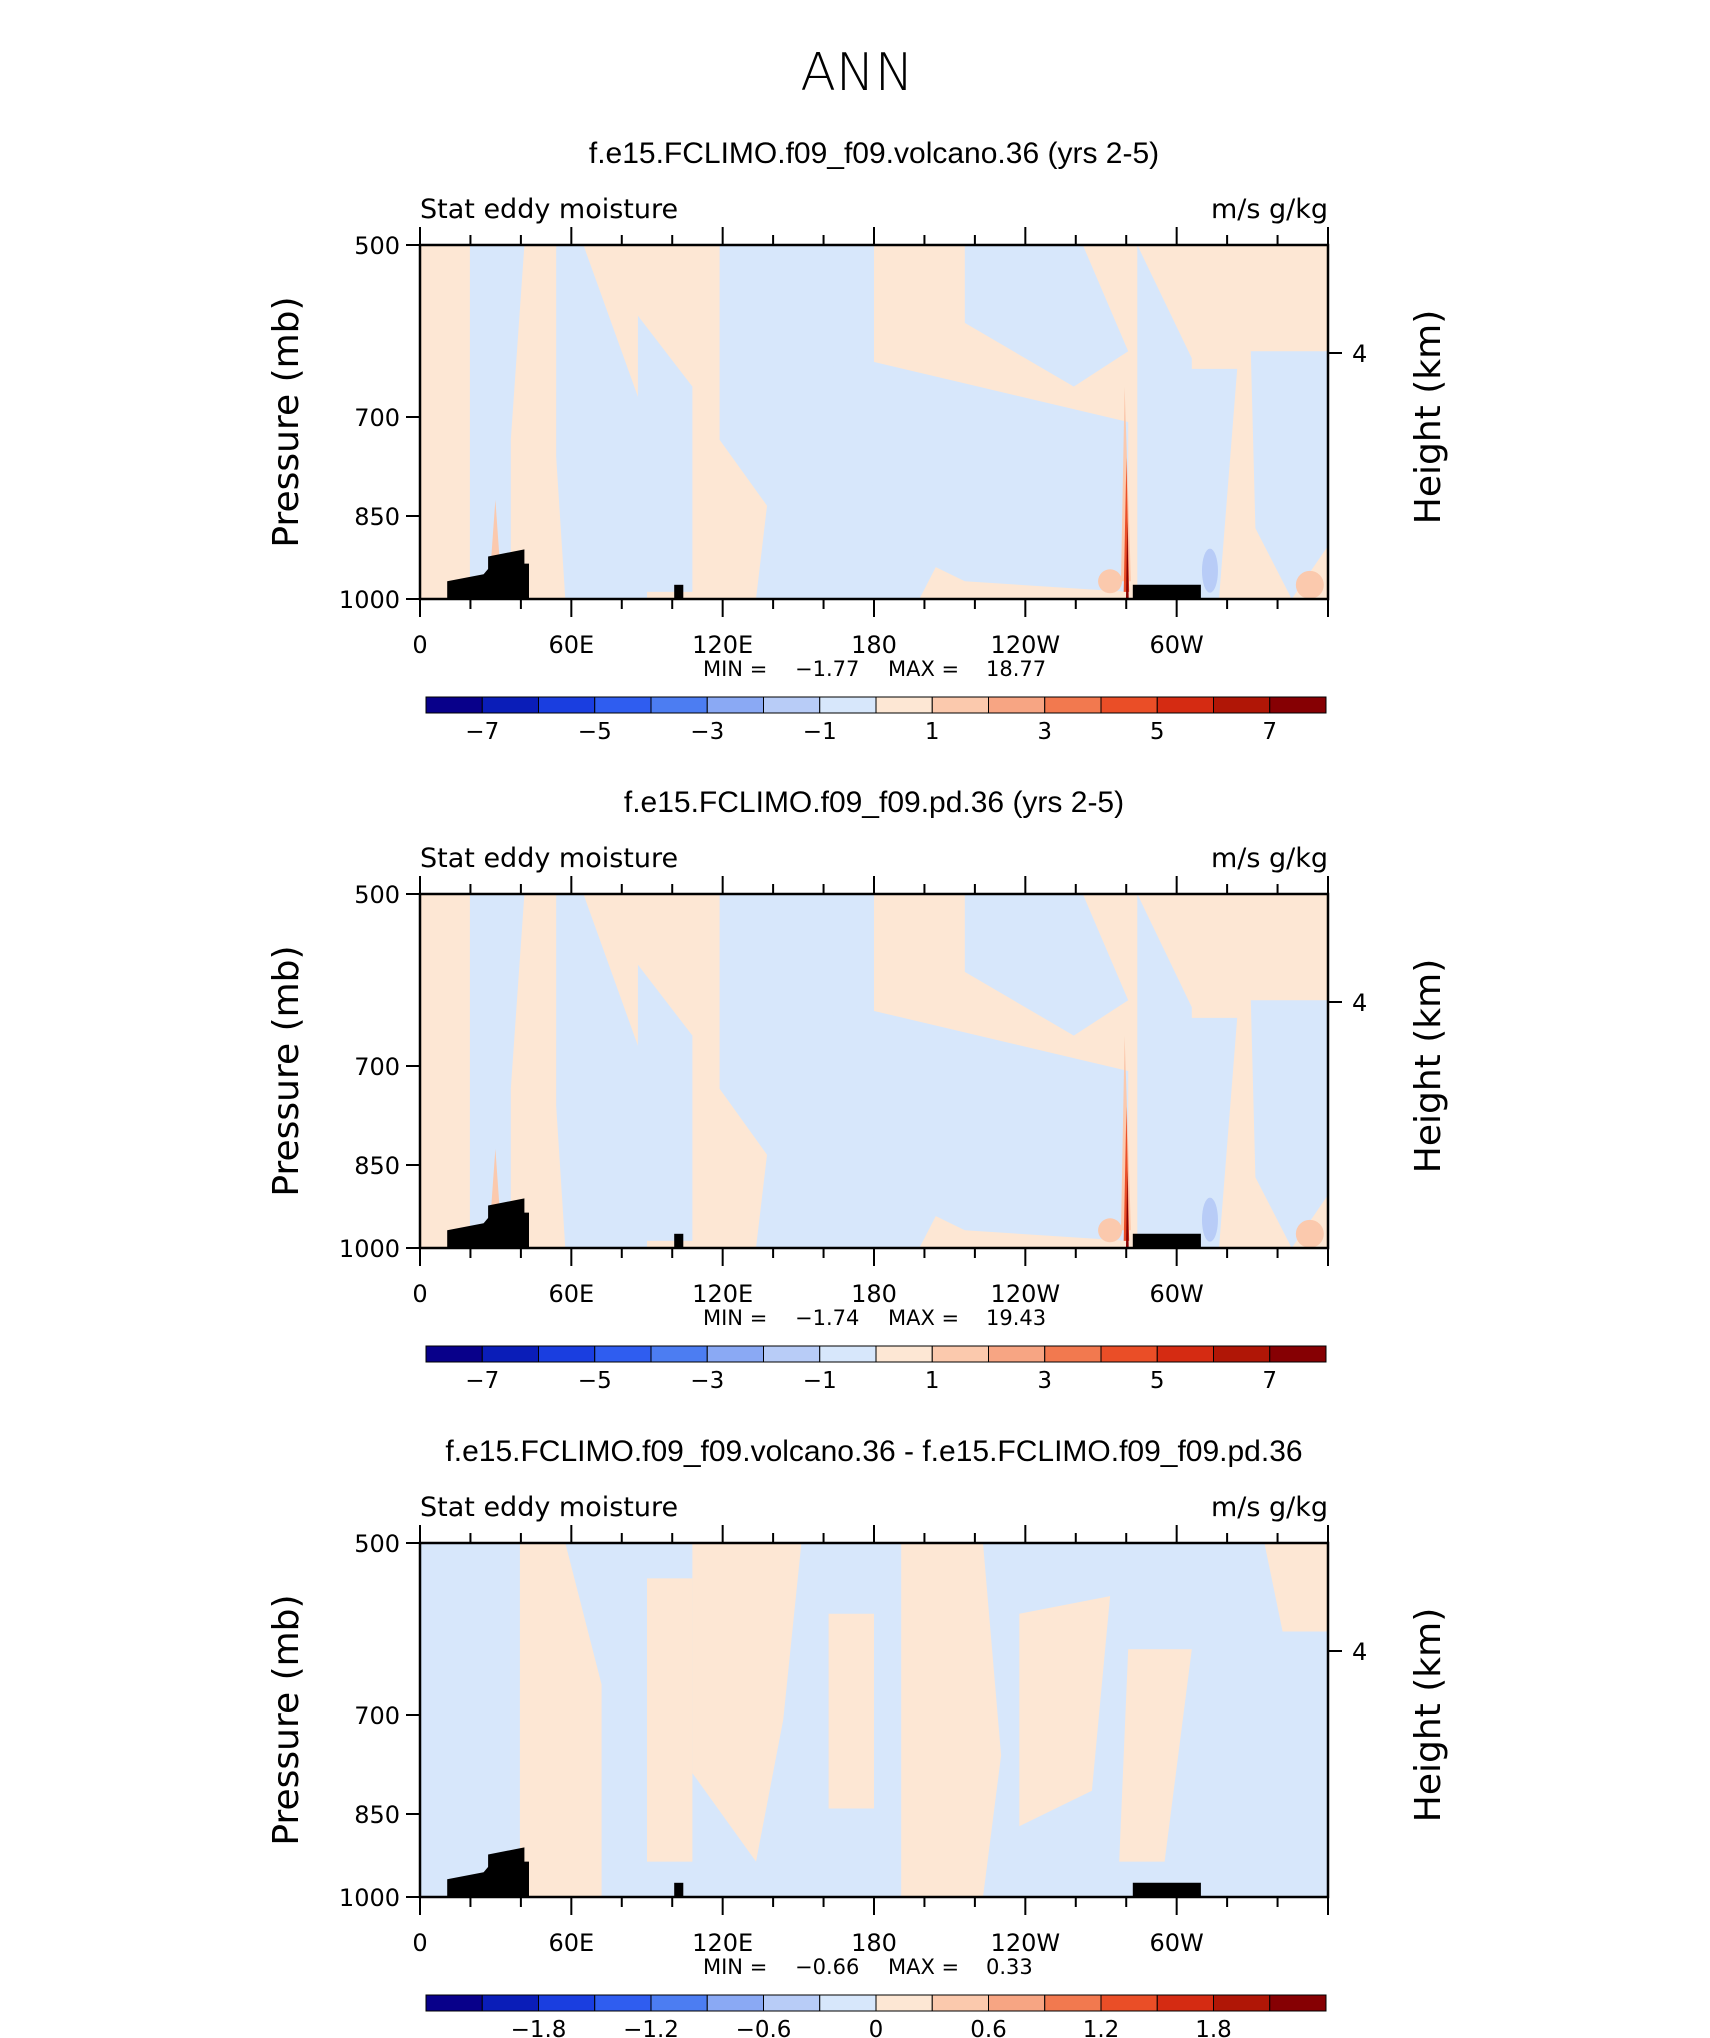 The image size is (1710, 2038). I want to click on colorbar-label: 0, so click(876, 2027).